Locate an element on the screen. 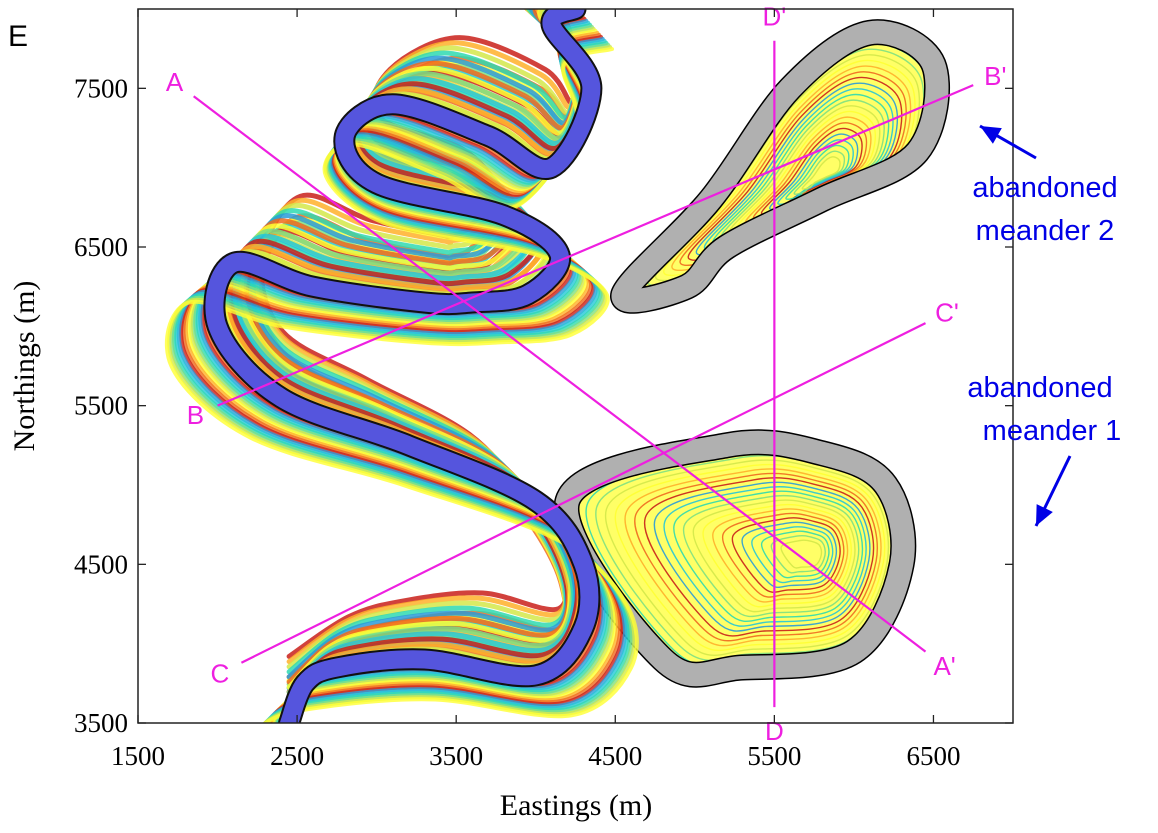  y-tick-label: 6500 is located at coordinates (101, 247).